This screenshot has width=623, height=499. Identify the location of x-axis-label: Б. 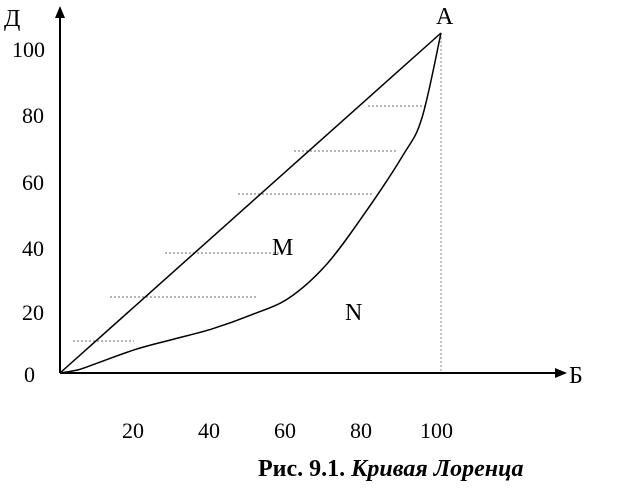
(576, 376).